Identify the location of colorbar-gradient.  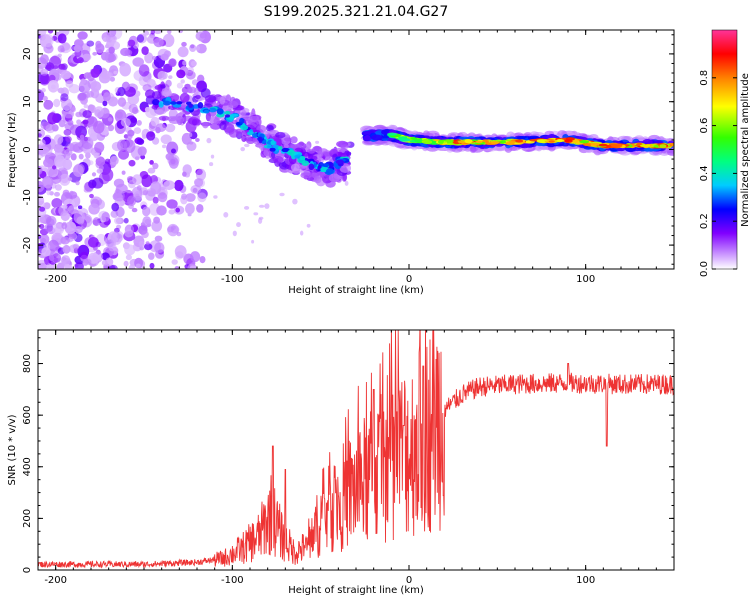
(724, 149).